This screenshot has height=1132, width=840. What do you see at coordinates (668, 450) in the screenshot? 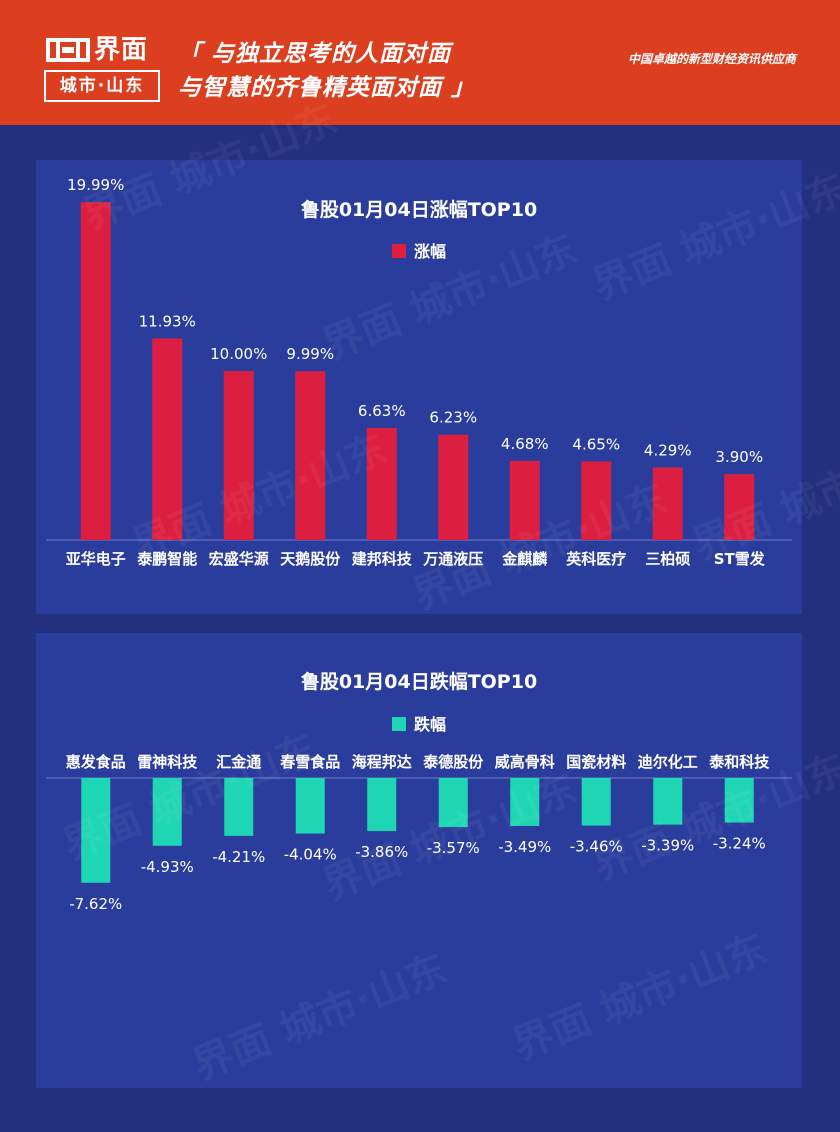
I see `rise-data-label: 4.29%` at bounding box center [668, 450].